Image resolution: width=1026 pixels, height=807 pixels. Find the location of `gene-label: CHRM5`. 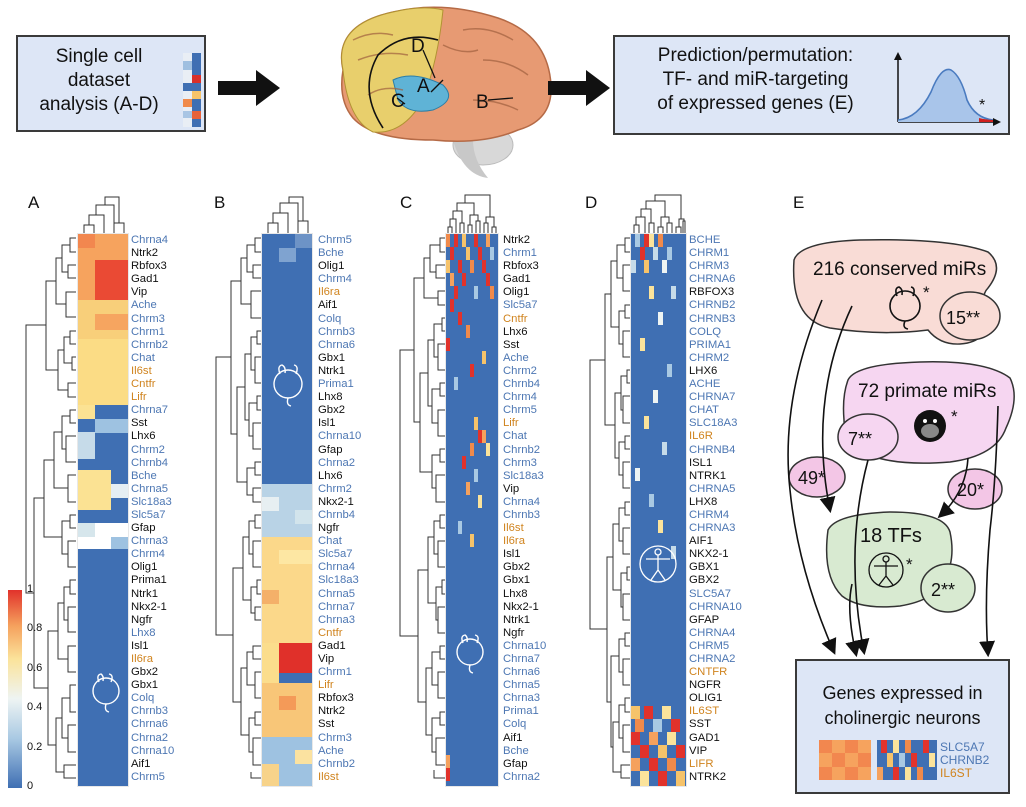

gene-label: CHRM5 is located at coordinates (709, 645).